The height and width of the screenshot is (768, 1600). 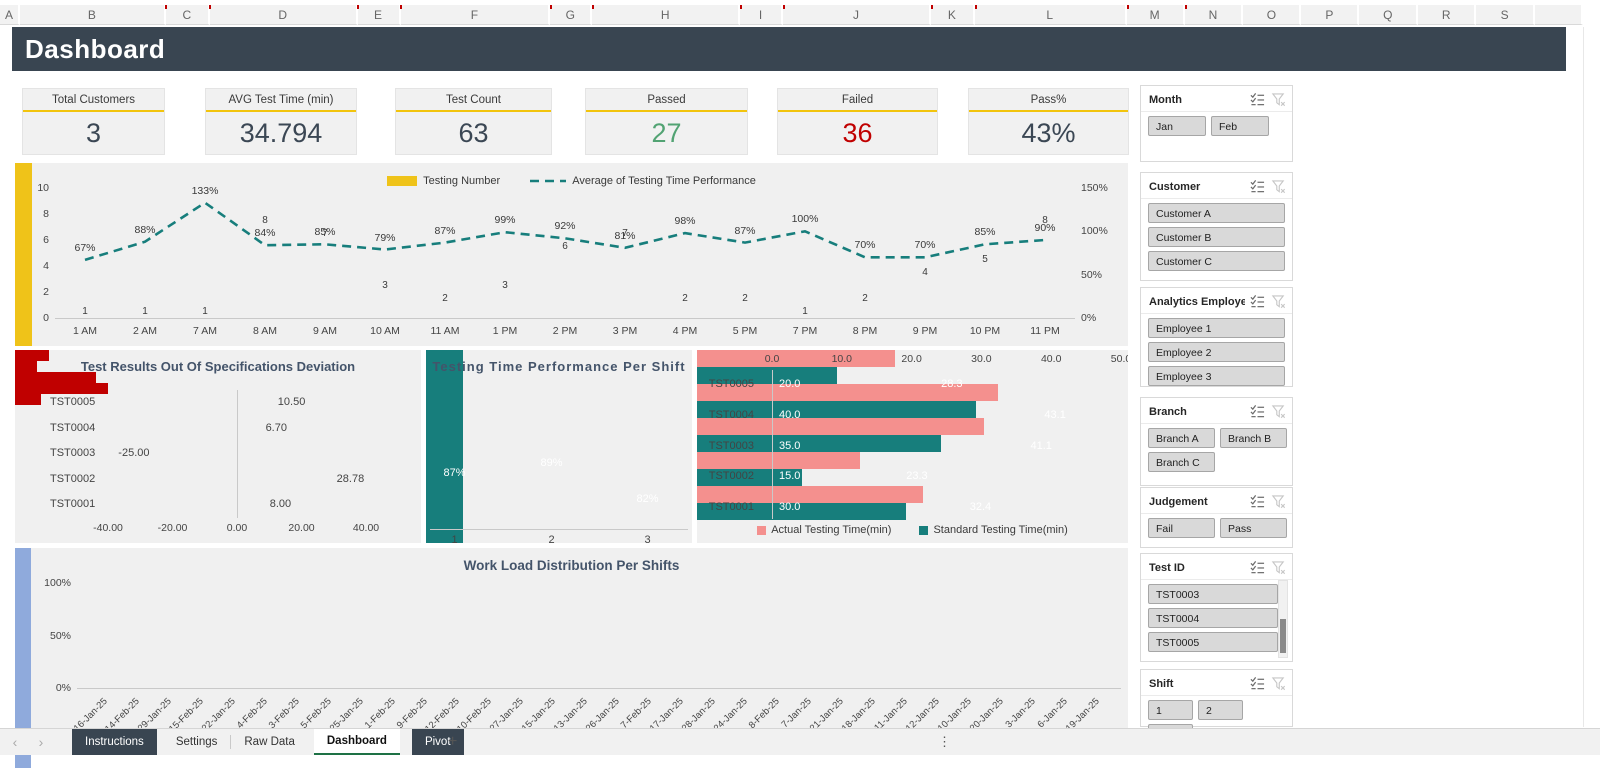 I want to click on slicer-shift: Shift123, so click(x=1216, y=706).